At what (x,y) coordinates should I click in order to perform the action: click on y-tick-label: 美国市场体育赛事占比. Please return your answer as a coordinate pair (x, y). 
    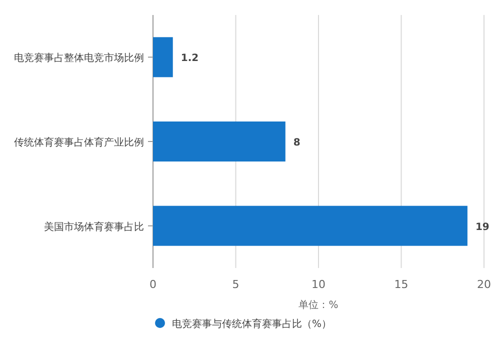
    Looking at the image, I should click on (94, 226).